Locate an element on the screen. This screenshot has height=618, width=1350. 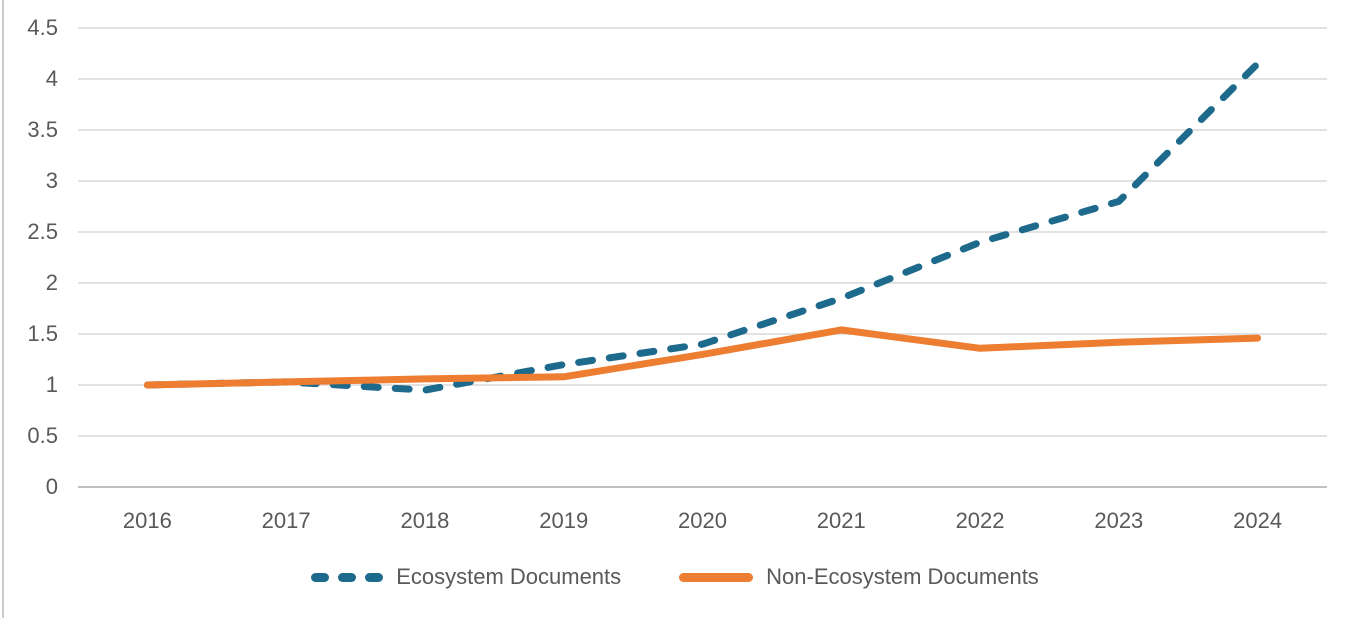
y-axis-tick-label: 2.5 is located at coordinates (42, 231).